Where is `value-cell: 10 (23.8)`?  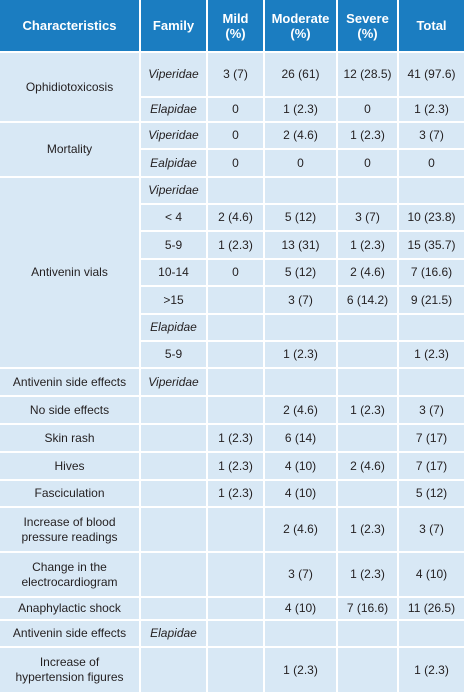 value-cell: 10 (23.8) is located at coordinates (430, 217).